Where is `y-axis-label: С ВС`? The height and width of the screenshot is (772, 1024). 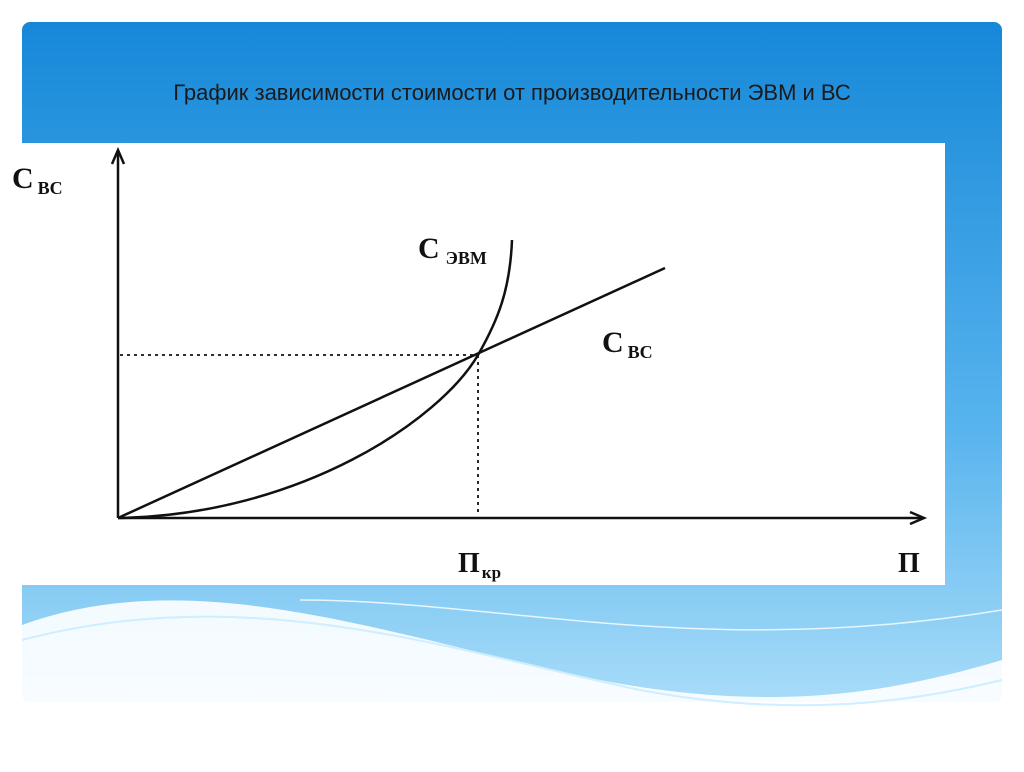 y-axis-label: С ВС is located at coordinates (37, 180).